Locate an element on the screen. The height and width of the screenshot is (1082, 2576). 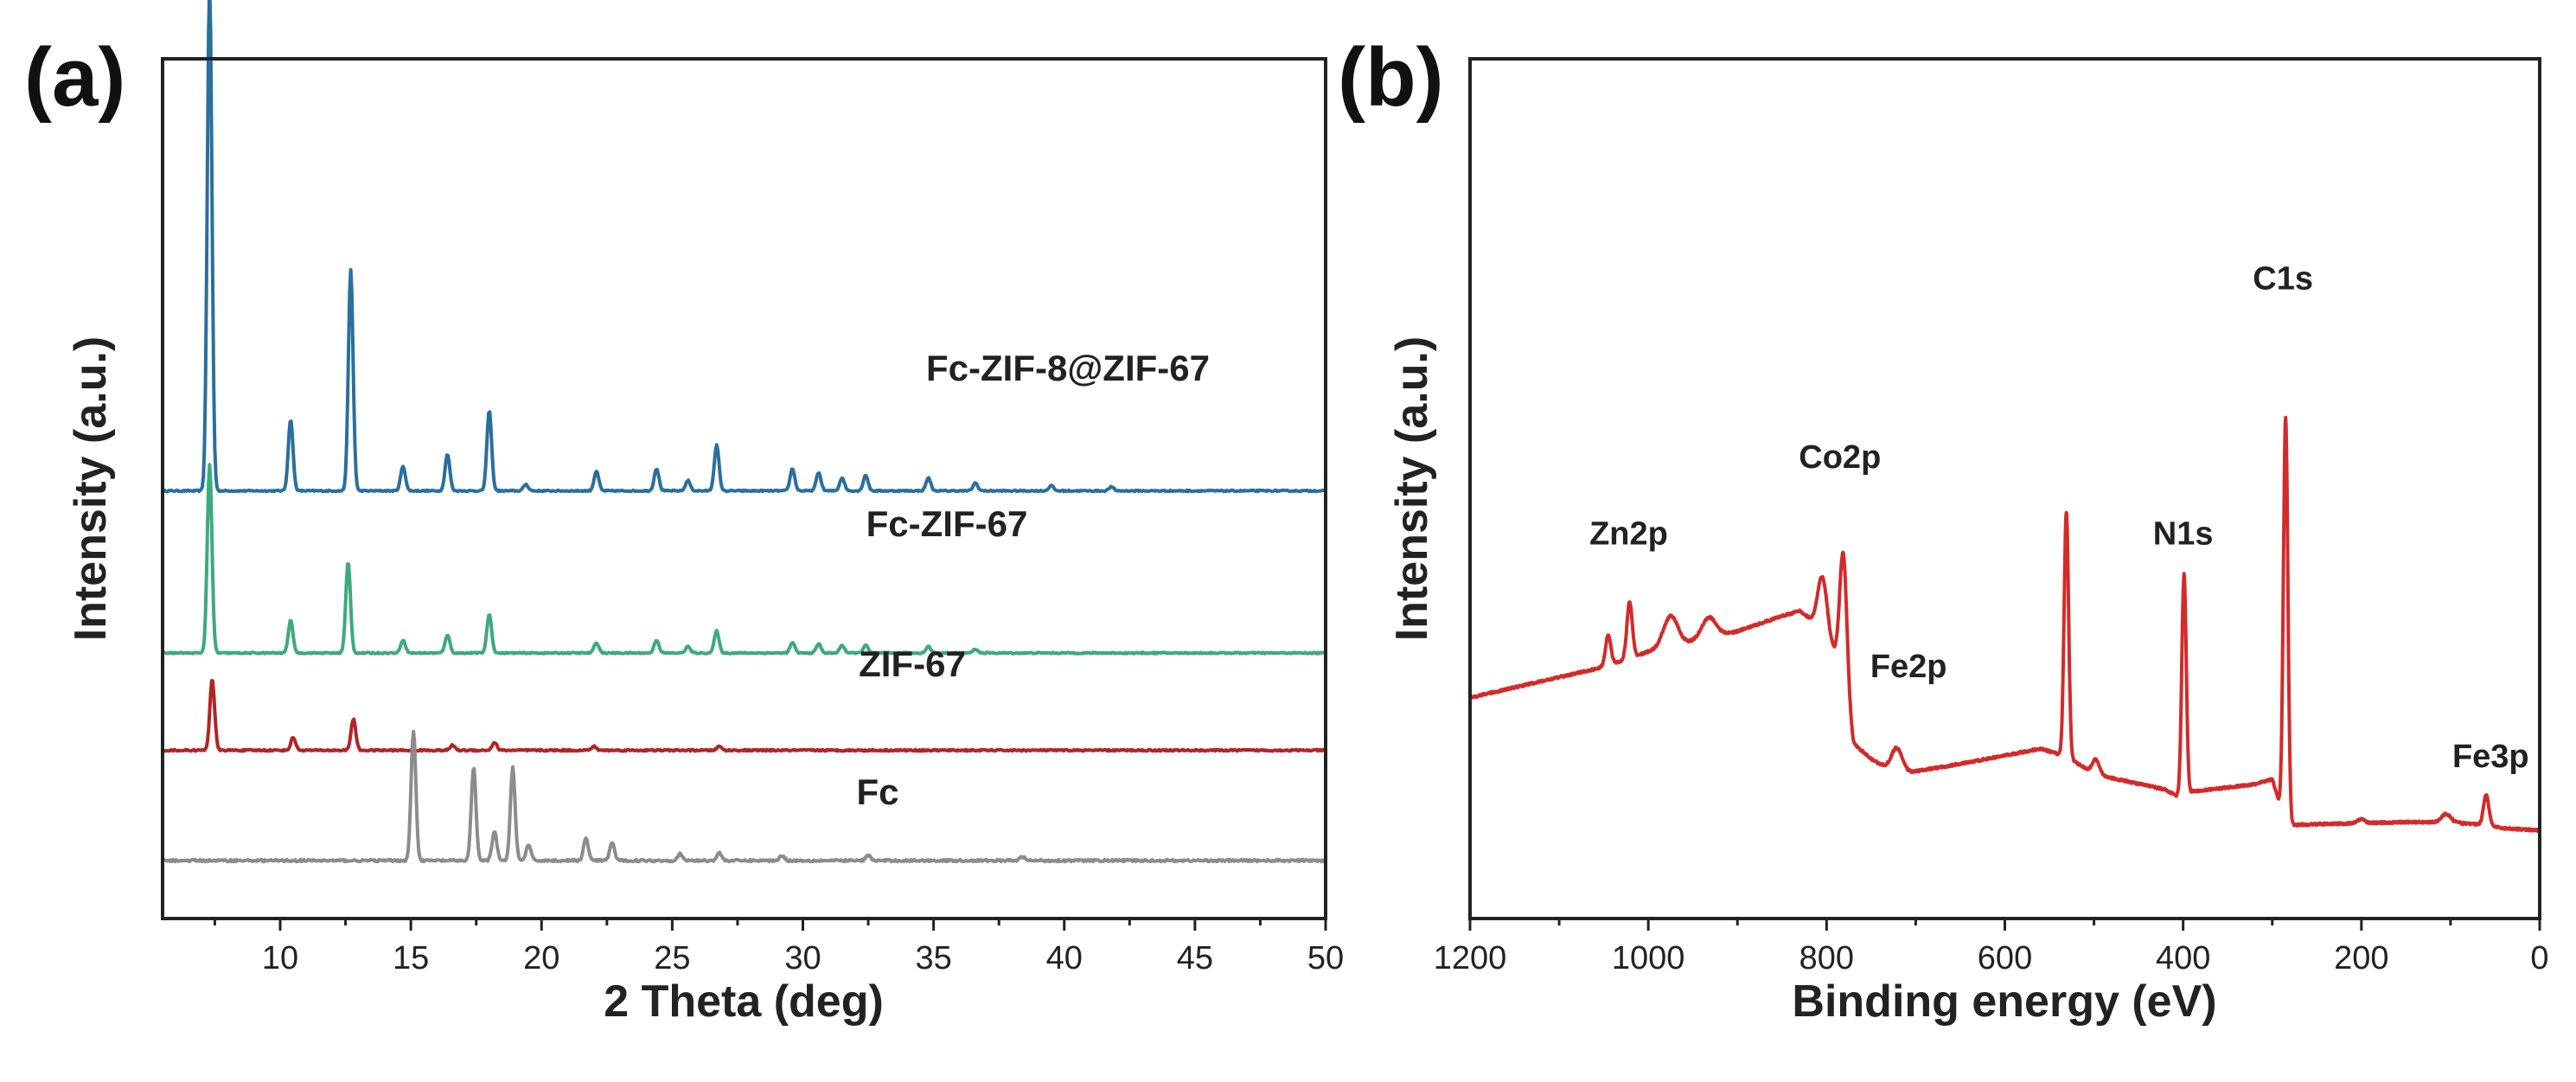
panel-label-b: (b) is located at coordinates (1391, 77).